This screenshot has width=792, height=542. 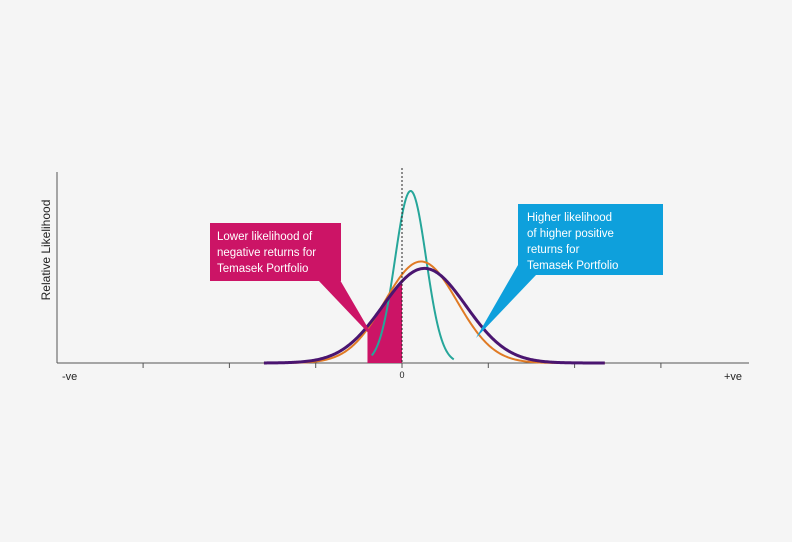 I want to click on x-tick-label-positive: +ve, so click(x=733, y=377).